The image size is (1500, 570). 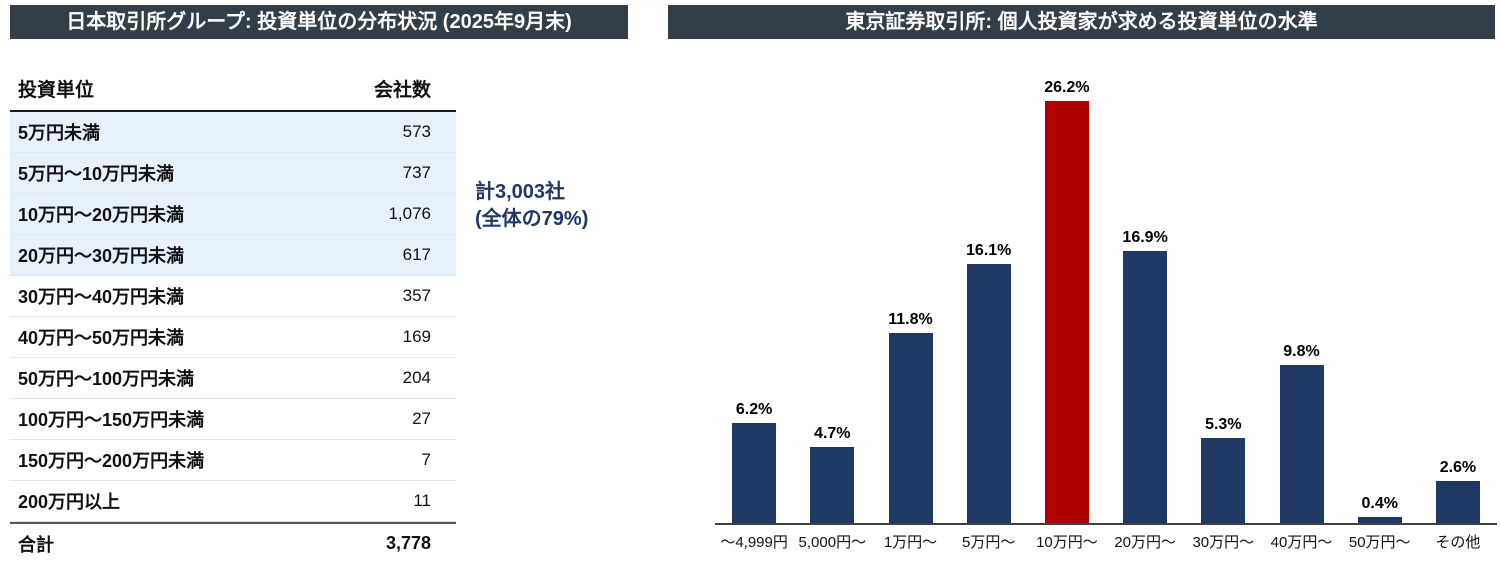 I want to click on bar-value-label: 11.8%, so click(x=910, y=319).